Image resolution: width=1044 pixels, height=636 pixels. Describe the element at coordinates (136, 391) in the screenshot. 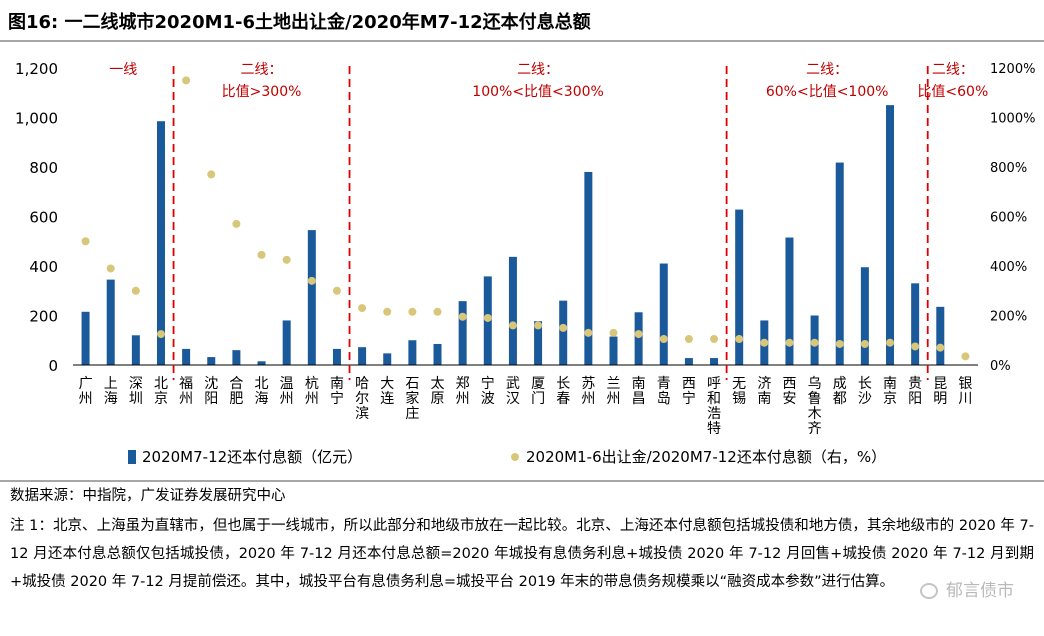

I see `x-tick-label: 深圳` at that location.